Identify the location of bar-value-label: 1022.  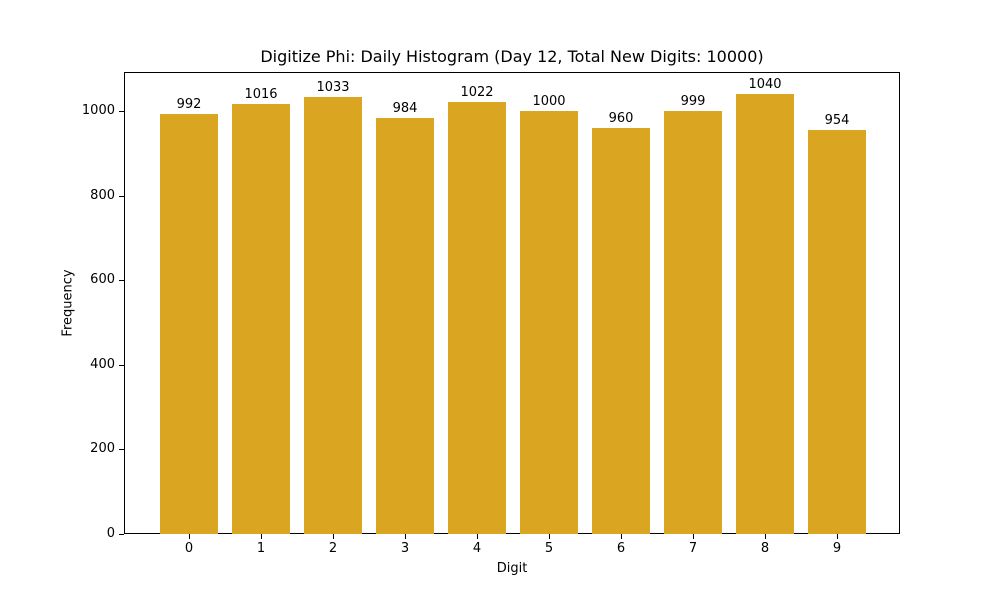
(477, 92).